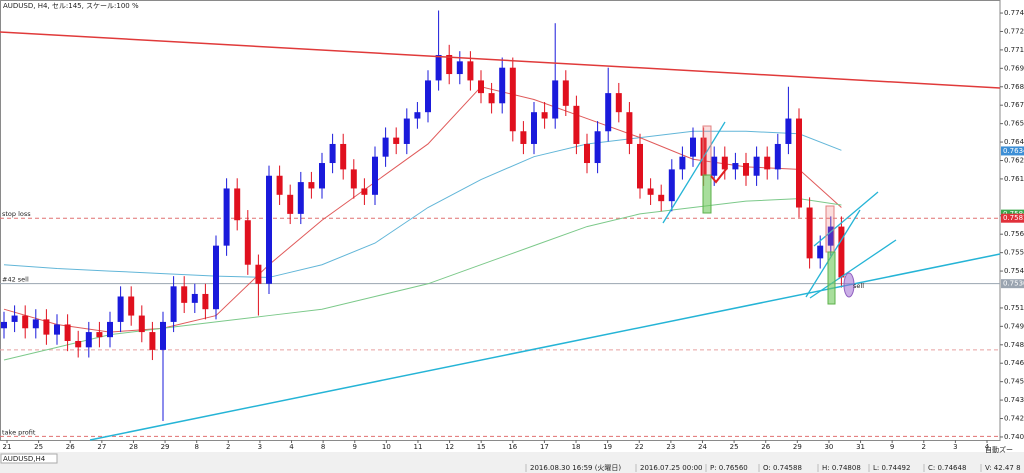  I want to click on right-tab-label: 自動ズー, so click(999, 449).